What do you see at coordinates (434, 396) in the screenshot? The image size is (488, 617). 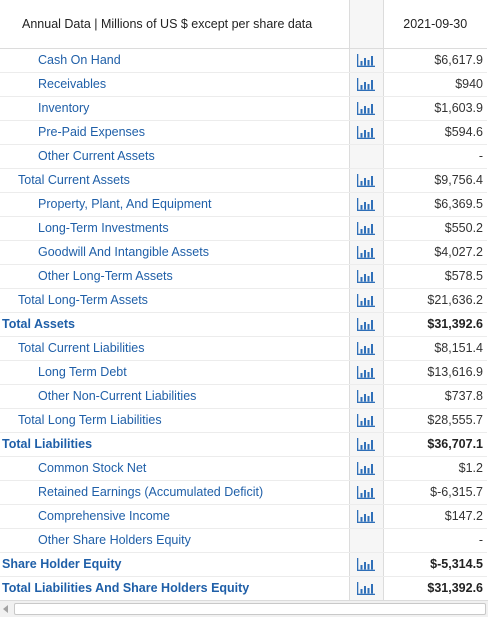 I see `row-value: $737.8` at bounding box center [434, 396].